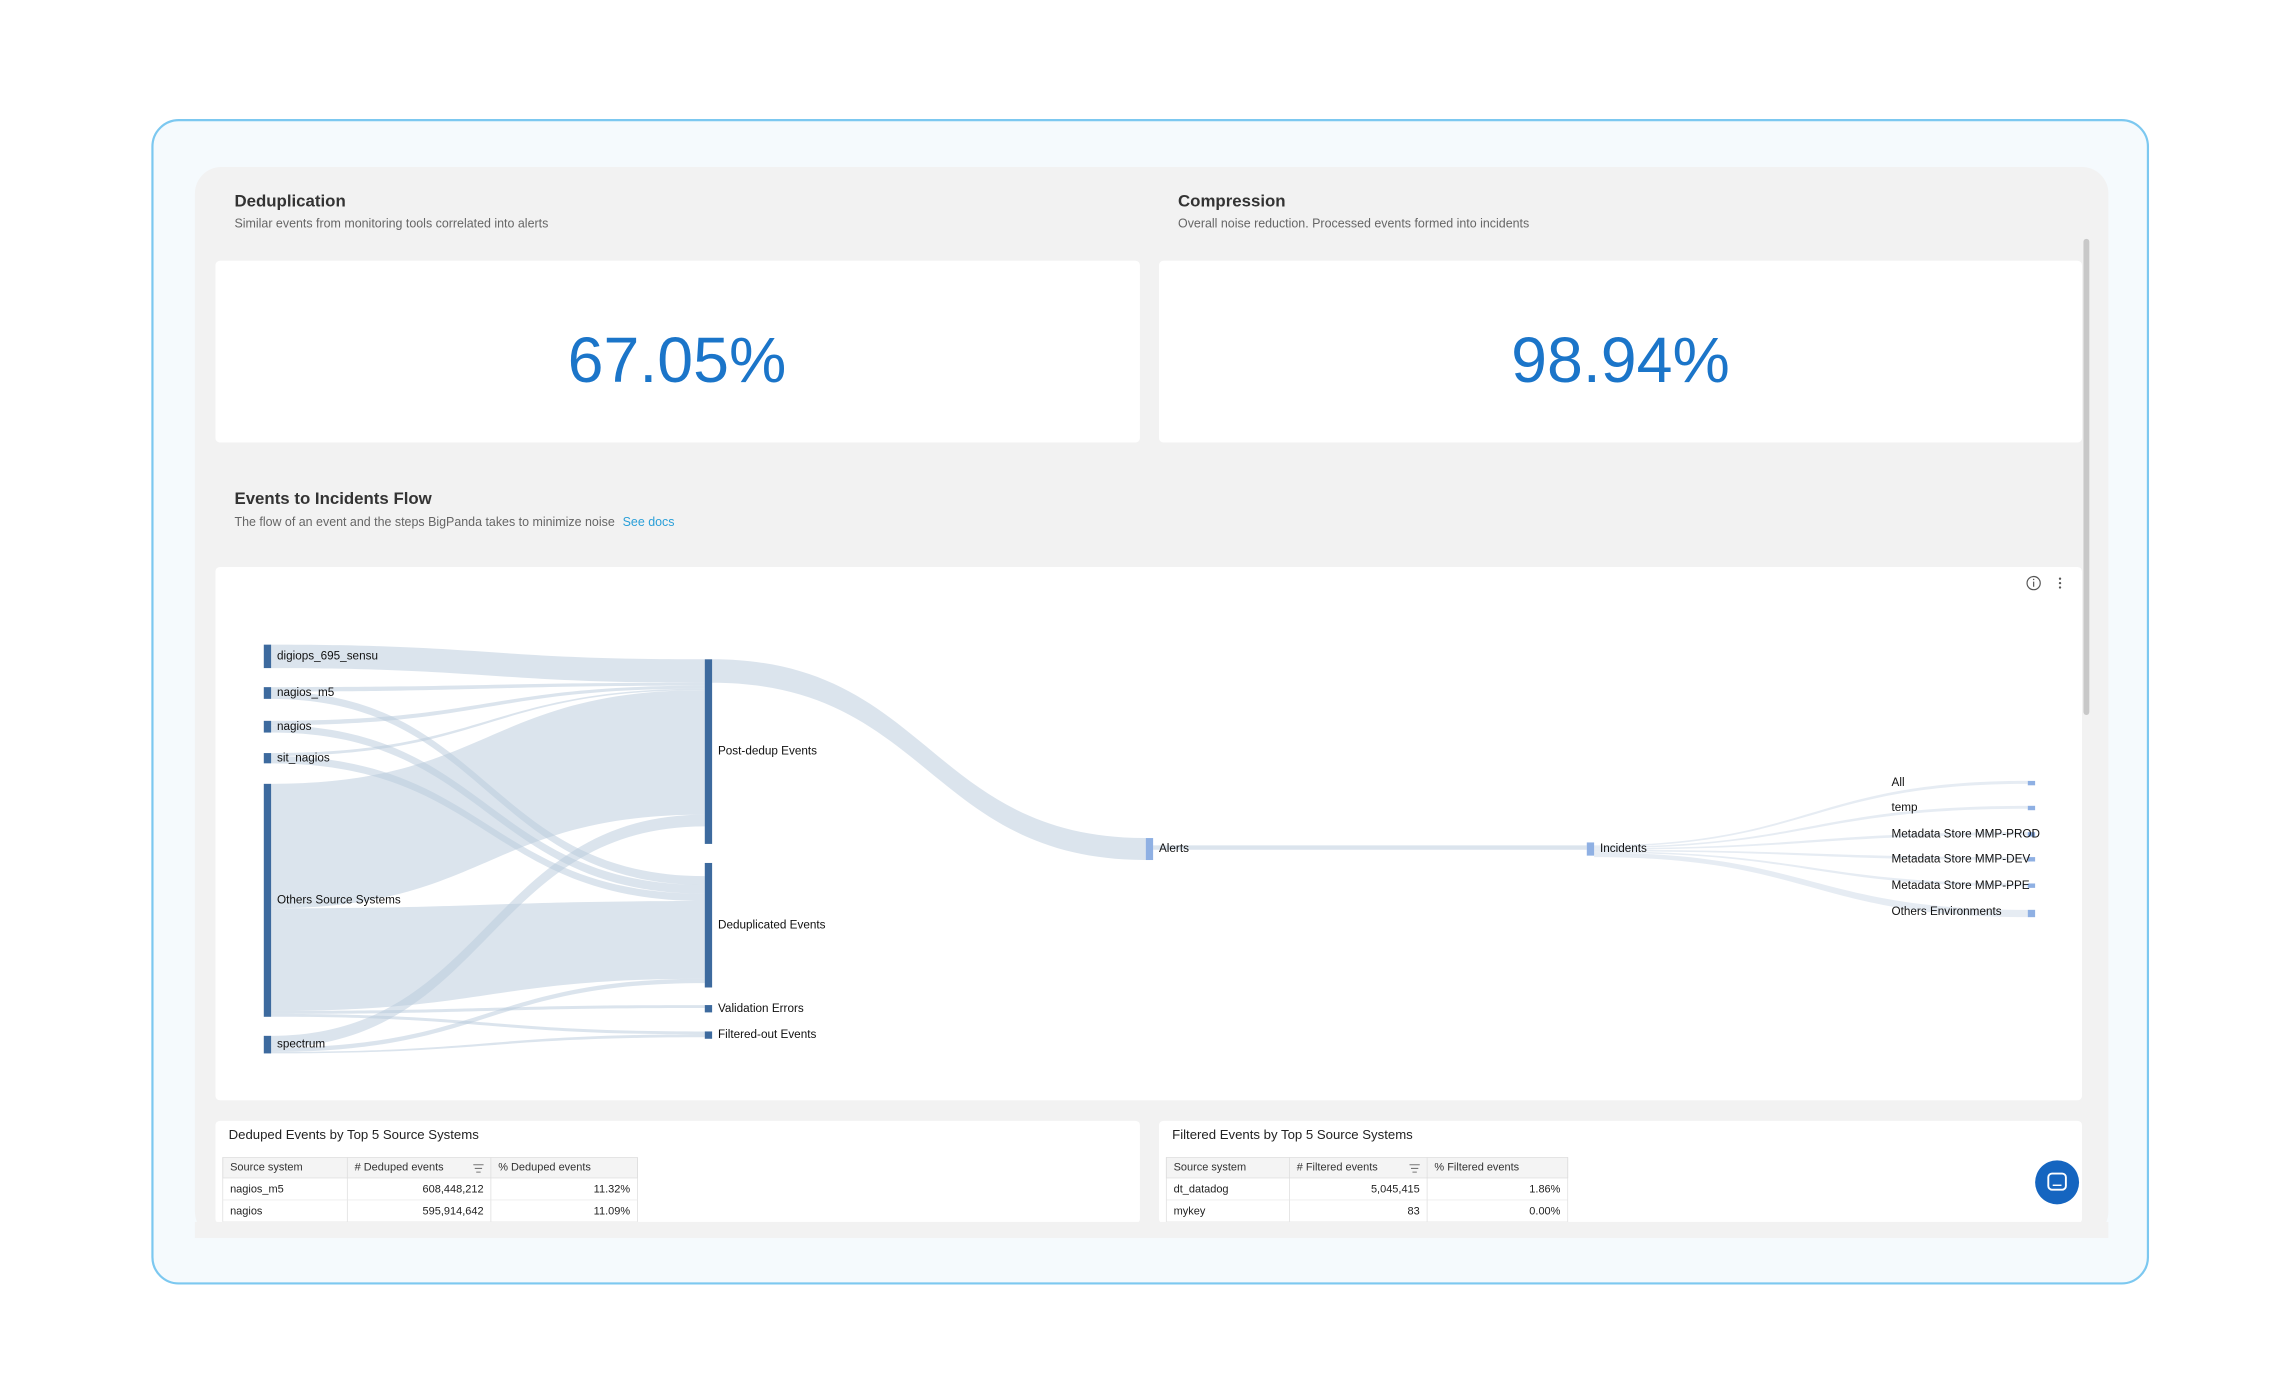  I want to click on card-value: 67.05%, so click(677, 360).